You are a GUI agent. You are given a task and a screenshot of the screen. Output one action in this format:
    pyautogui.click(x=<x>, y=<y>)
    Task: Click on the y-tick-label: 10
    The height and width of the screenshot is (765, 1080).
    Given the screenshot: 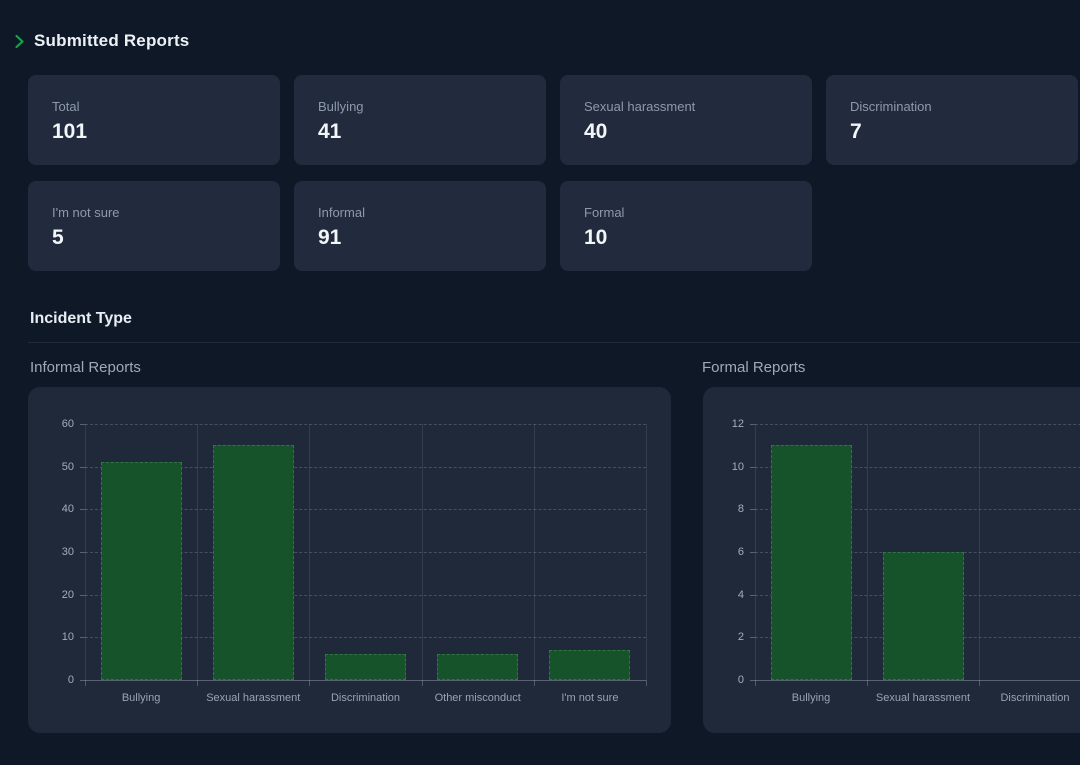 What is the action you would take?
    pyautogui.click(x=737, y=466)
    